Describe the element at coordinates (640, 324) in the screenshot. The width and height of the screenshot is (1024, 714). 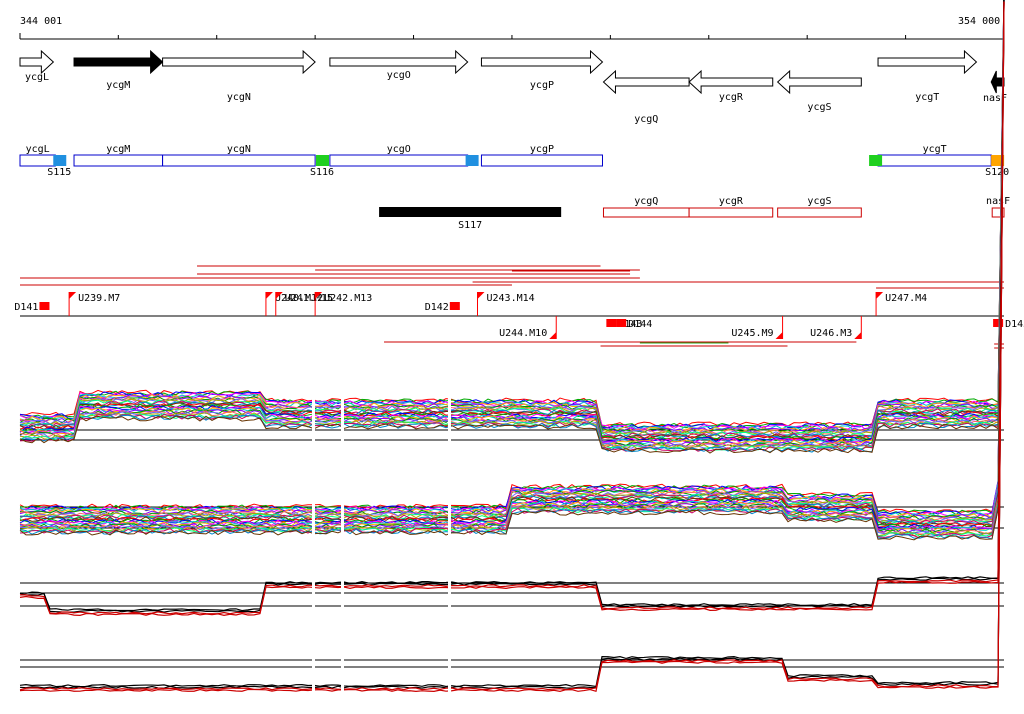
I see `marker-label-D144: D144` at that location.